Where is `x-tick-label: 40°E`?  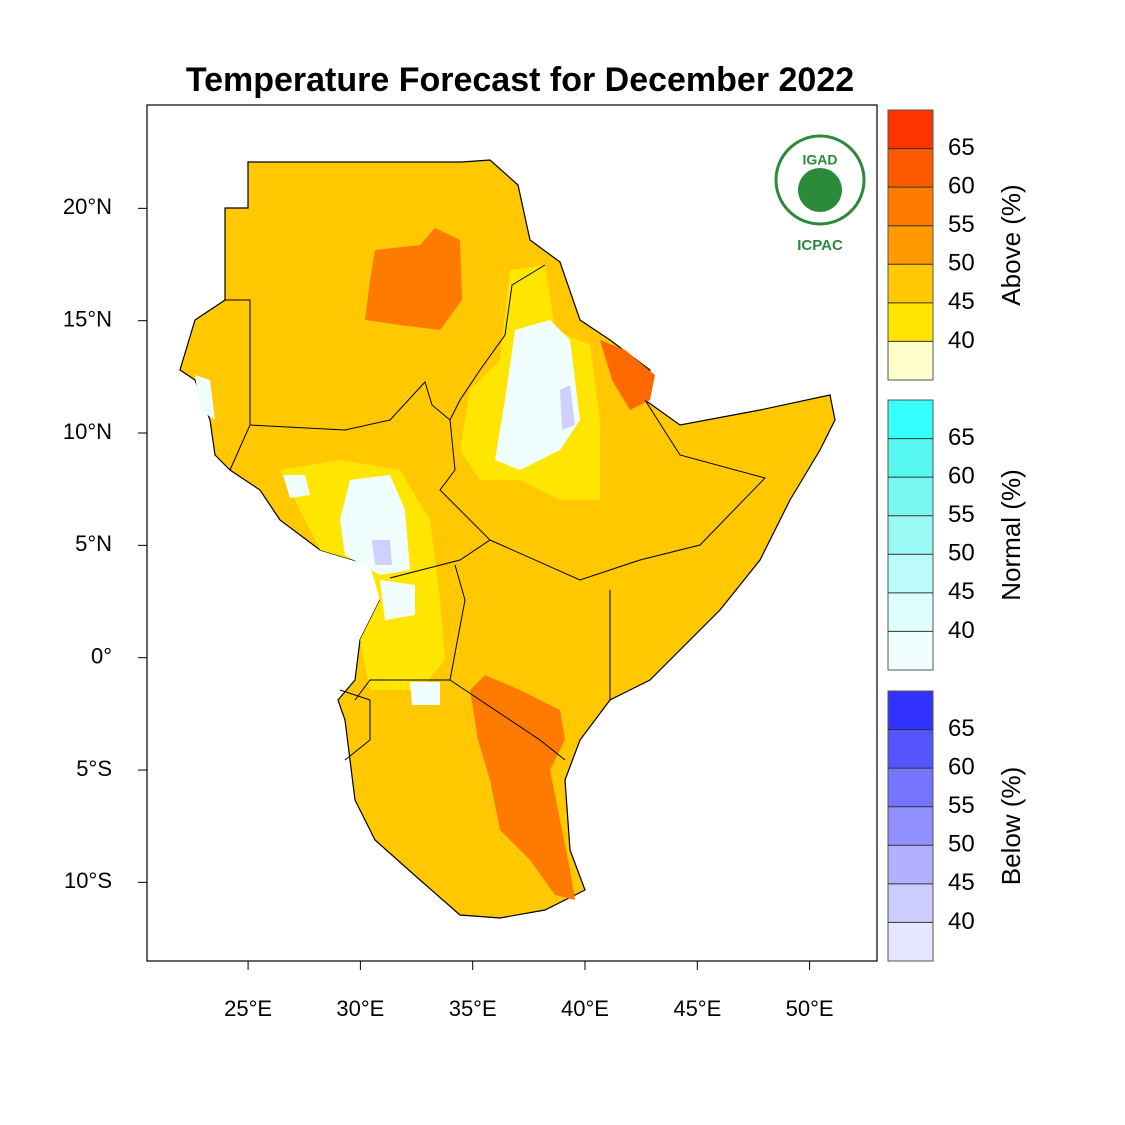
x-tick-label: 40°E is located at coordinates (585, 1008).